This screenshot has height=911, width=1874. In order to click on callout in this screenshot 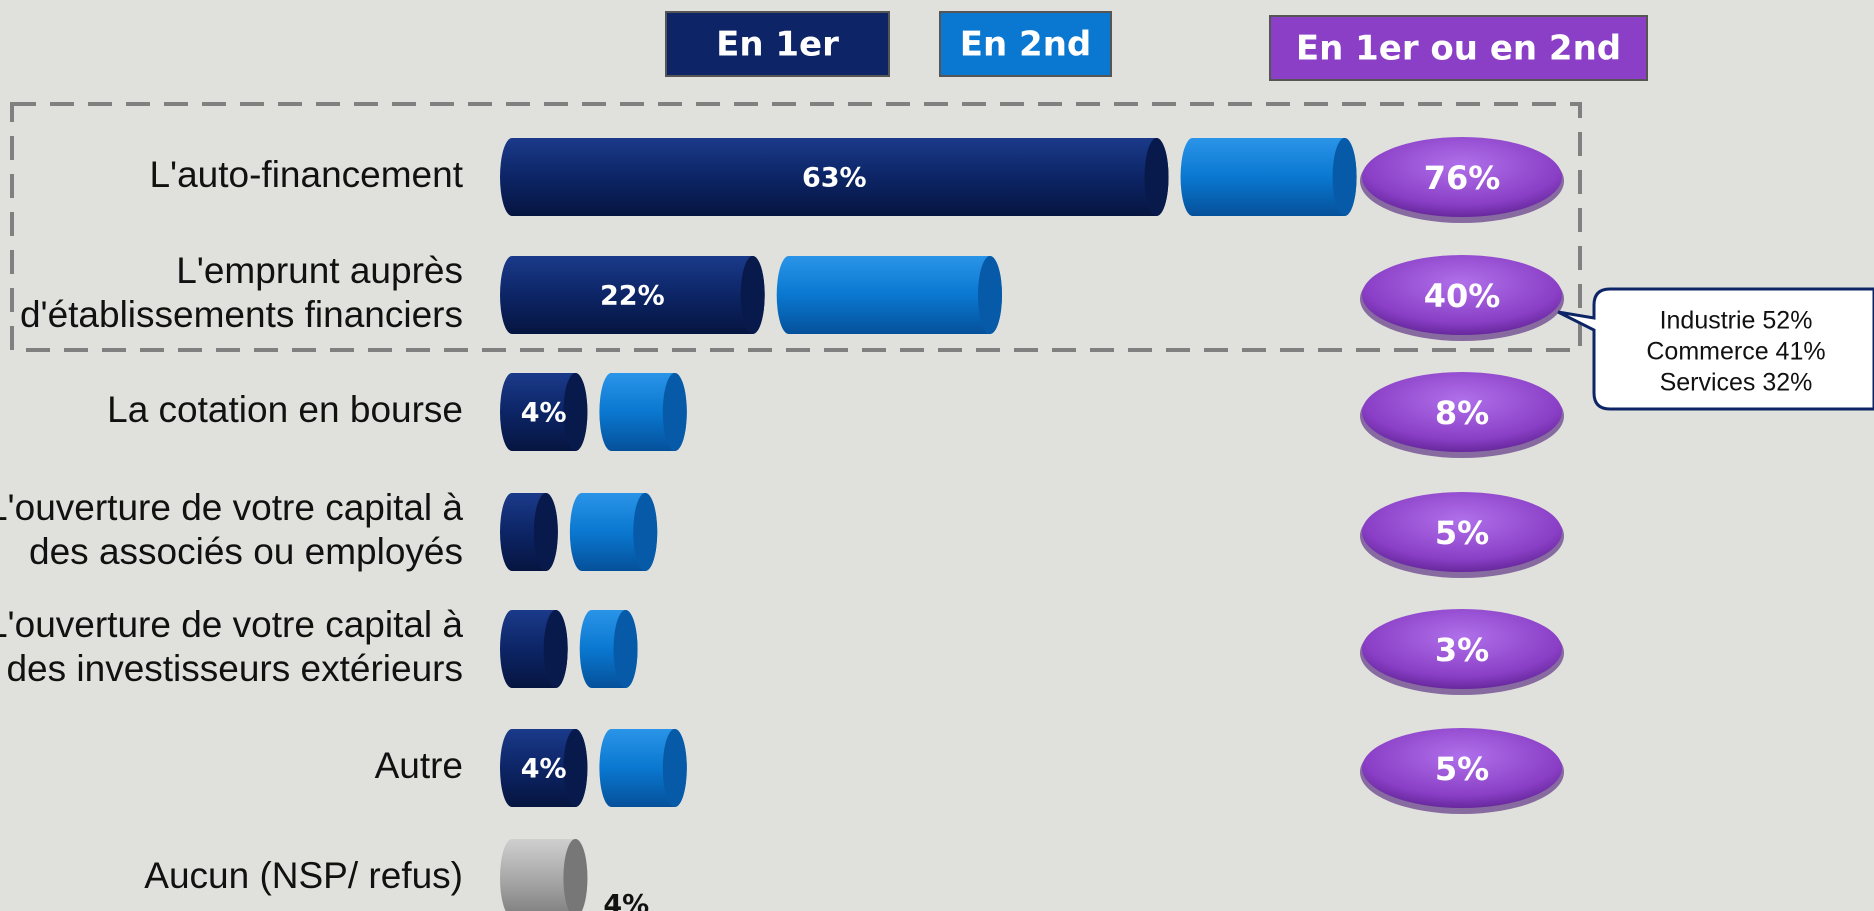, I will do `click(1715, 349)`.